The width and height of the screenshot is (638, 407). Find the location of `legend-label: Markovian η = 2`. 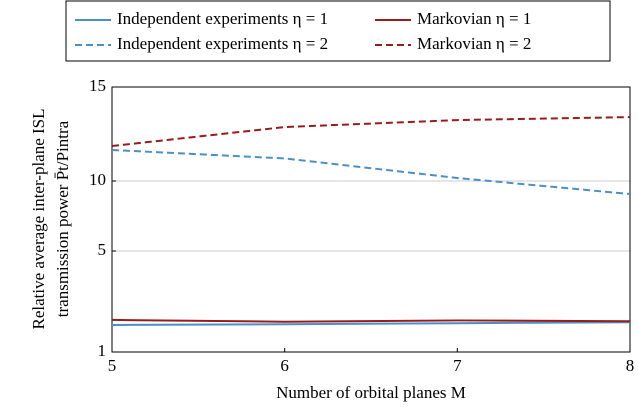

legend-label: Markovian η = 2 is located at coordinates (474, 43).